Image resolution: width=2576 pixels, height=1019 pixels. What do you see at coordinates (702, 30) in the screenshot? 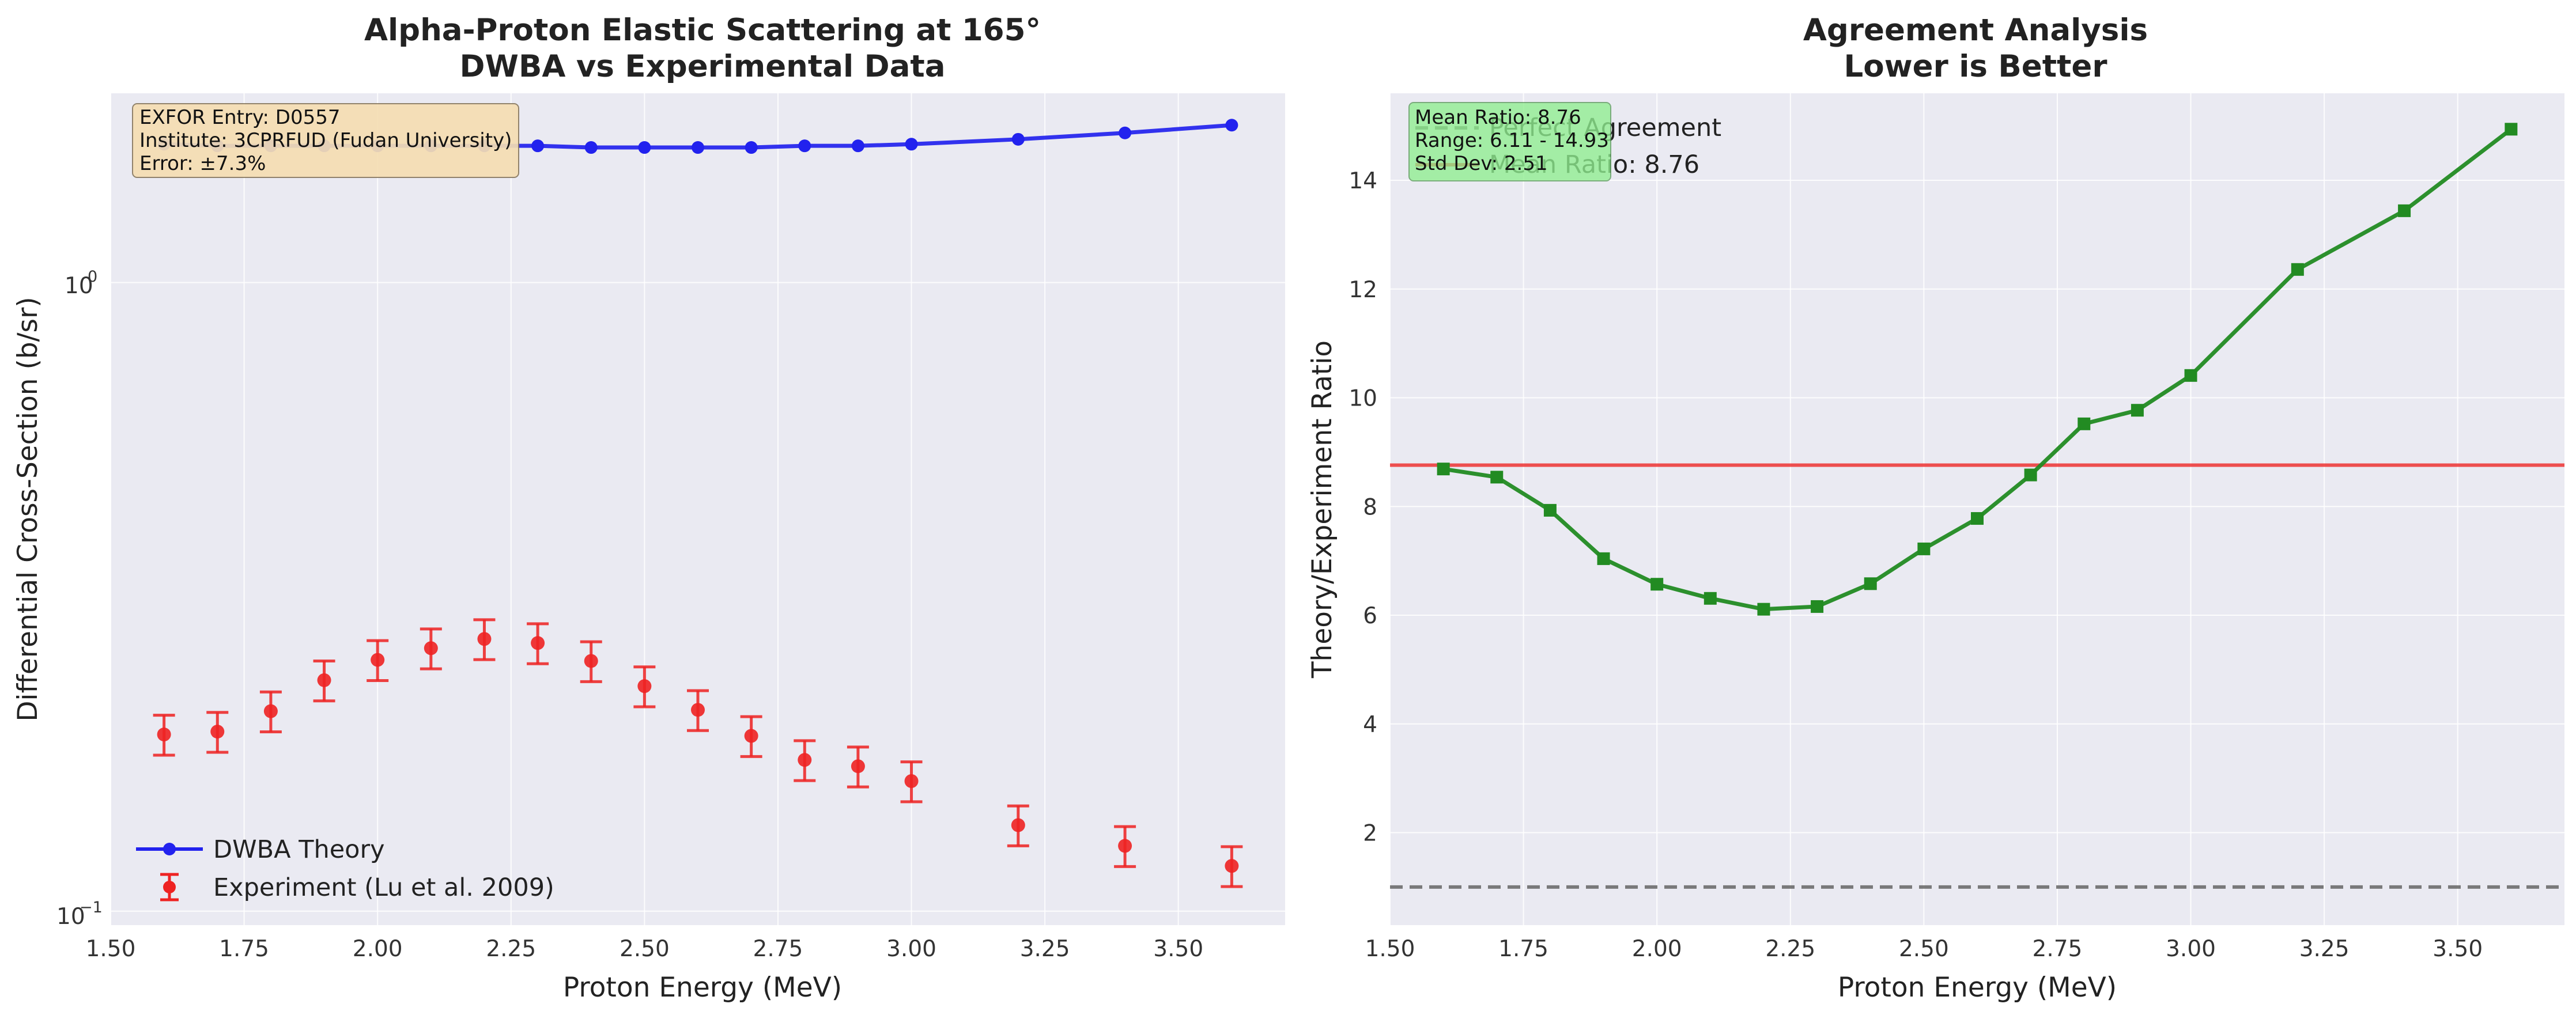
I see `left-chart-title: Alpha-Proton Elastic Scattering at 165°` at bounding box center [702, 30].